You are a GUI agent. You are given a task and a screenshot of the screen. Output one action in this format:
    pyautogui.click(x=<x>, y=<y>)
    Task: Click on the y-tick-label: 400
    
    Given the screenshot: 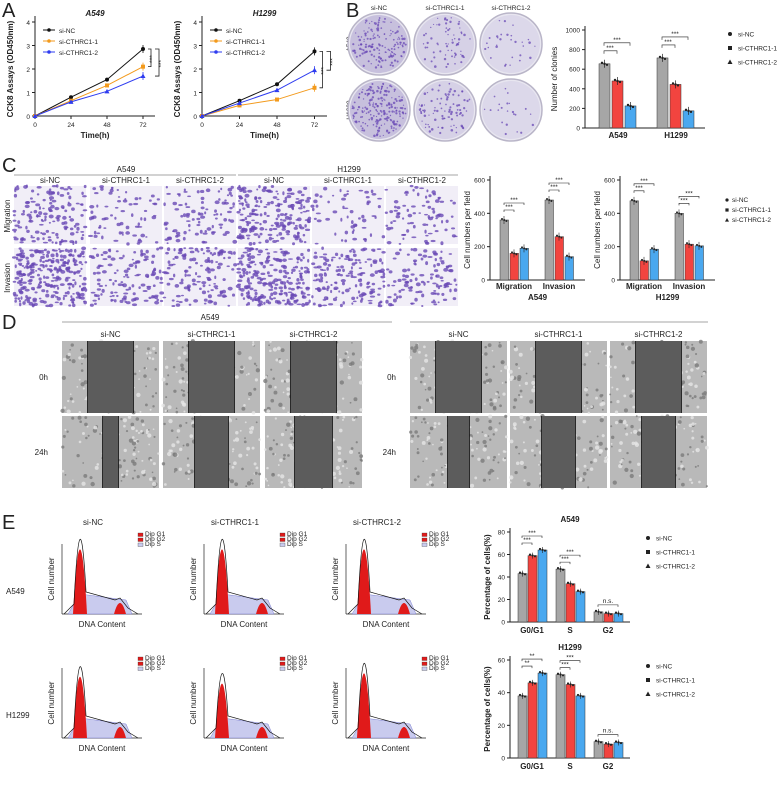 What is the action you would take?
    pyautogui.click(x=609, y=214)
    